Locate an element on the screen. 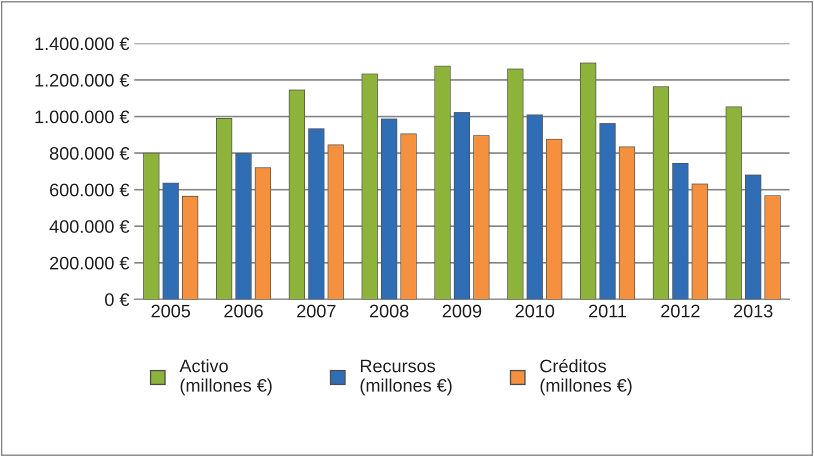 The height and width of the screenshot is (457, 814). x-tick-label: 2010 is located at coordinates (535, 311).